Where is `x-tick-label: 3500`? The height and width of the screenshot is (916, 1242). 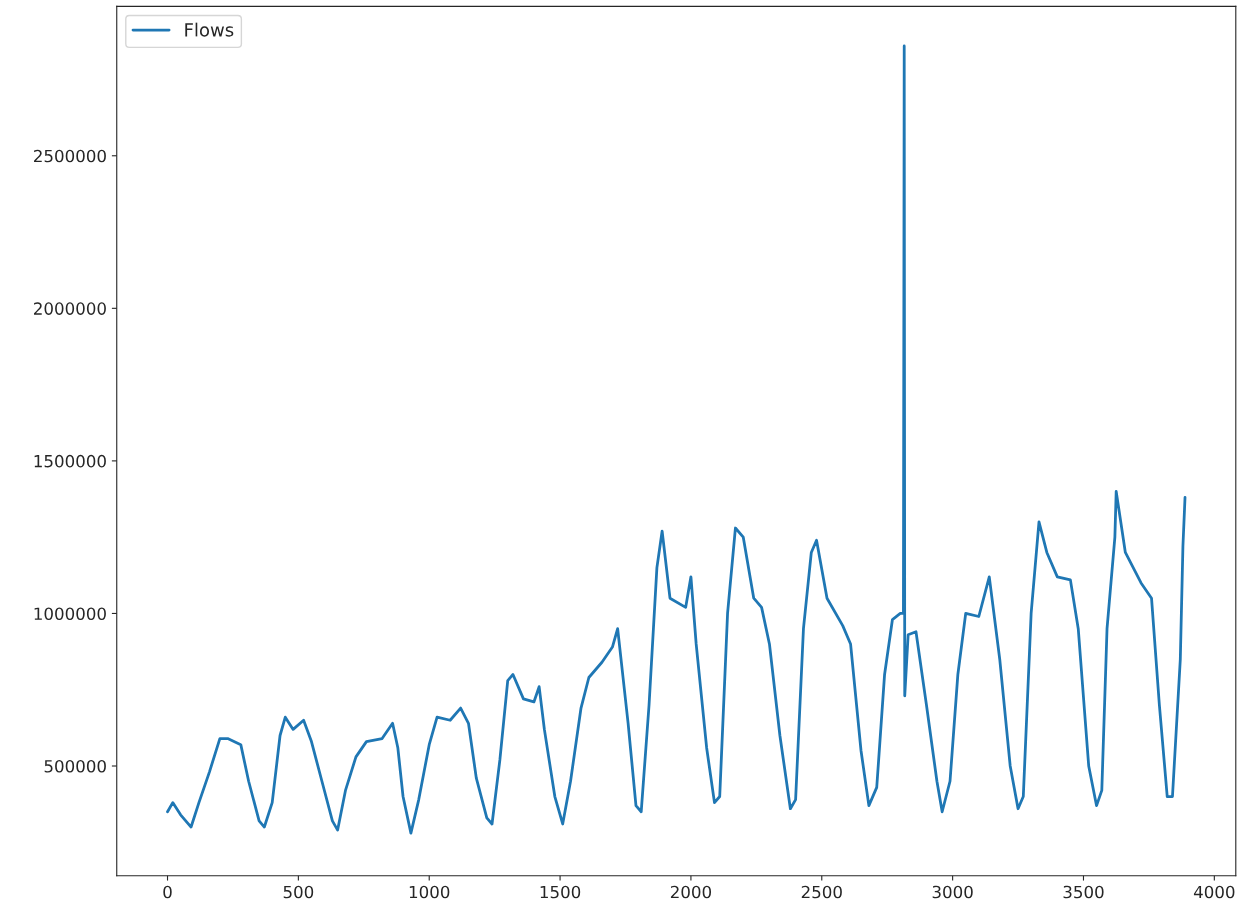 x-tick-label: 3500 is located at coordinates (1083, 892).